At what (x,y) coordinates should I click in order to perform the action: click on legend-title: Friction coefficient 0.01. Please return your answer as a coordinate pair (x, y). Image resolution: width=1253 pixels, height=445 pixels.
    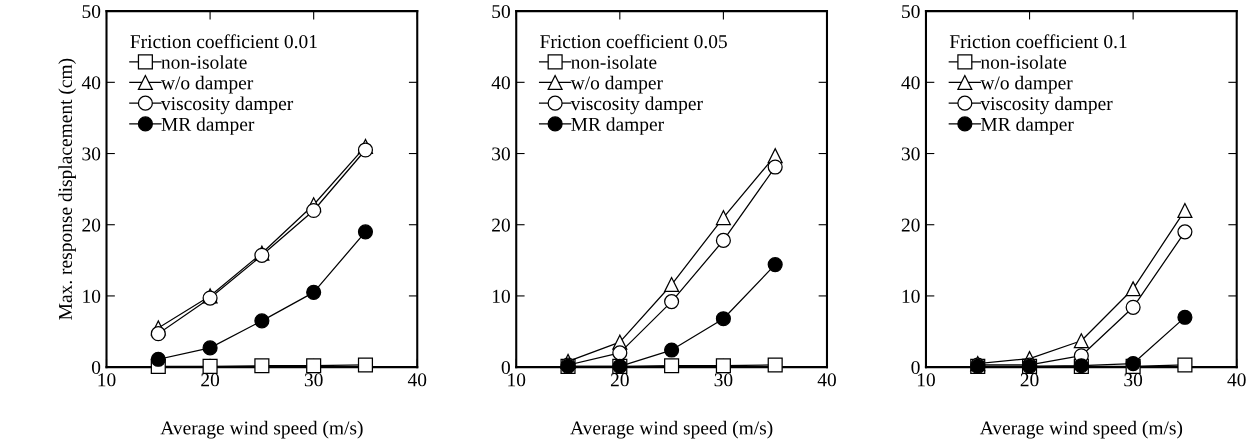
    Looking at the image, I should click on (223, 41).